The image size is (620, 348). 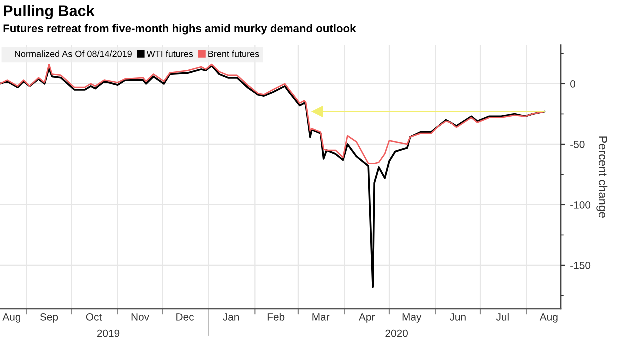 I want to click on chart-subtitle: Futures retreat from five-month highs amid murky demand outlook, so click(x=180, y=29).